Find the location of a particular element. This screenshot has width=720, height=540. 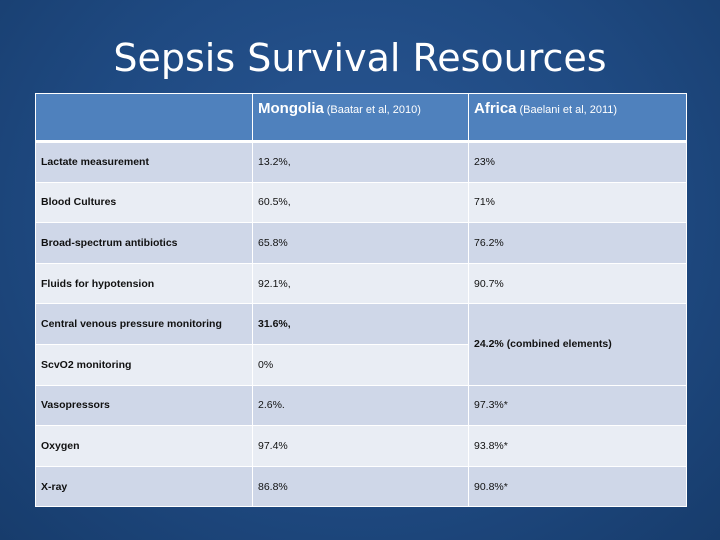

table-row: X-ray 86.8% 90.8%* is located at coordinates (361, 486).